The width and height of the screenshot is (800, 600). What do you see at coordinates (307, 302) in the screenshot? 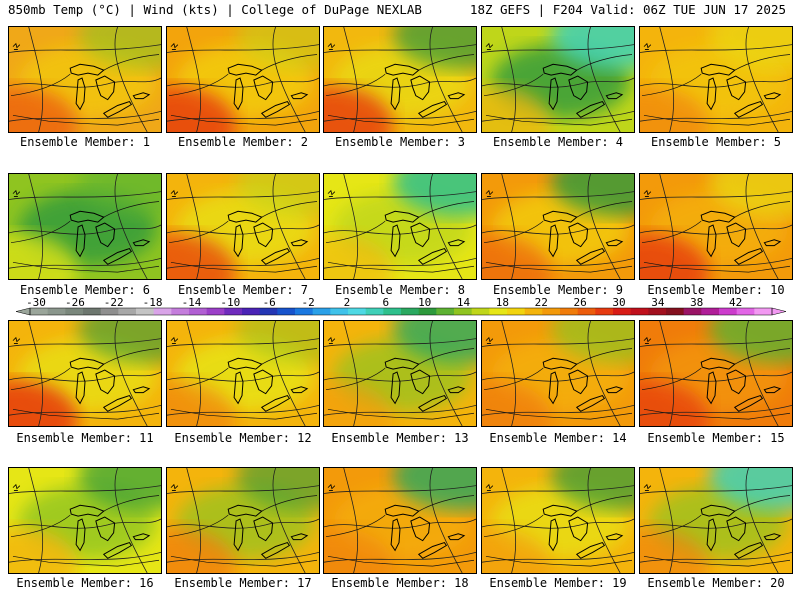
I see `colorbar-tick-label: -2` at bounding box center [307, 302].